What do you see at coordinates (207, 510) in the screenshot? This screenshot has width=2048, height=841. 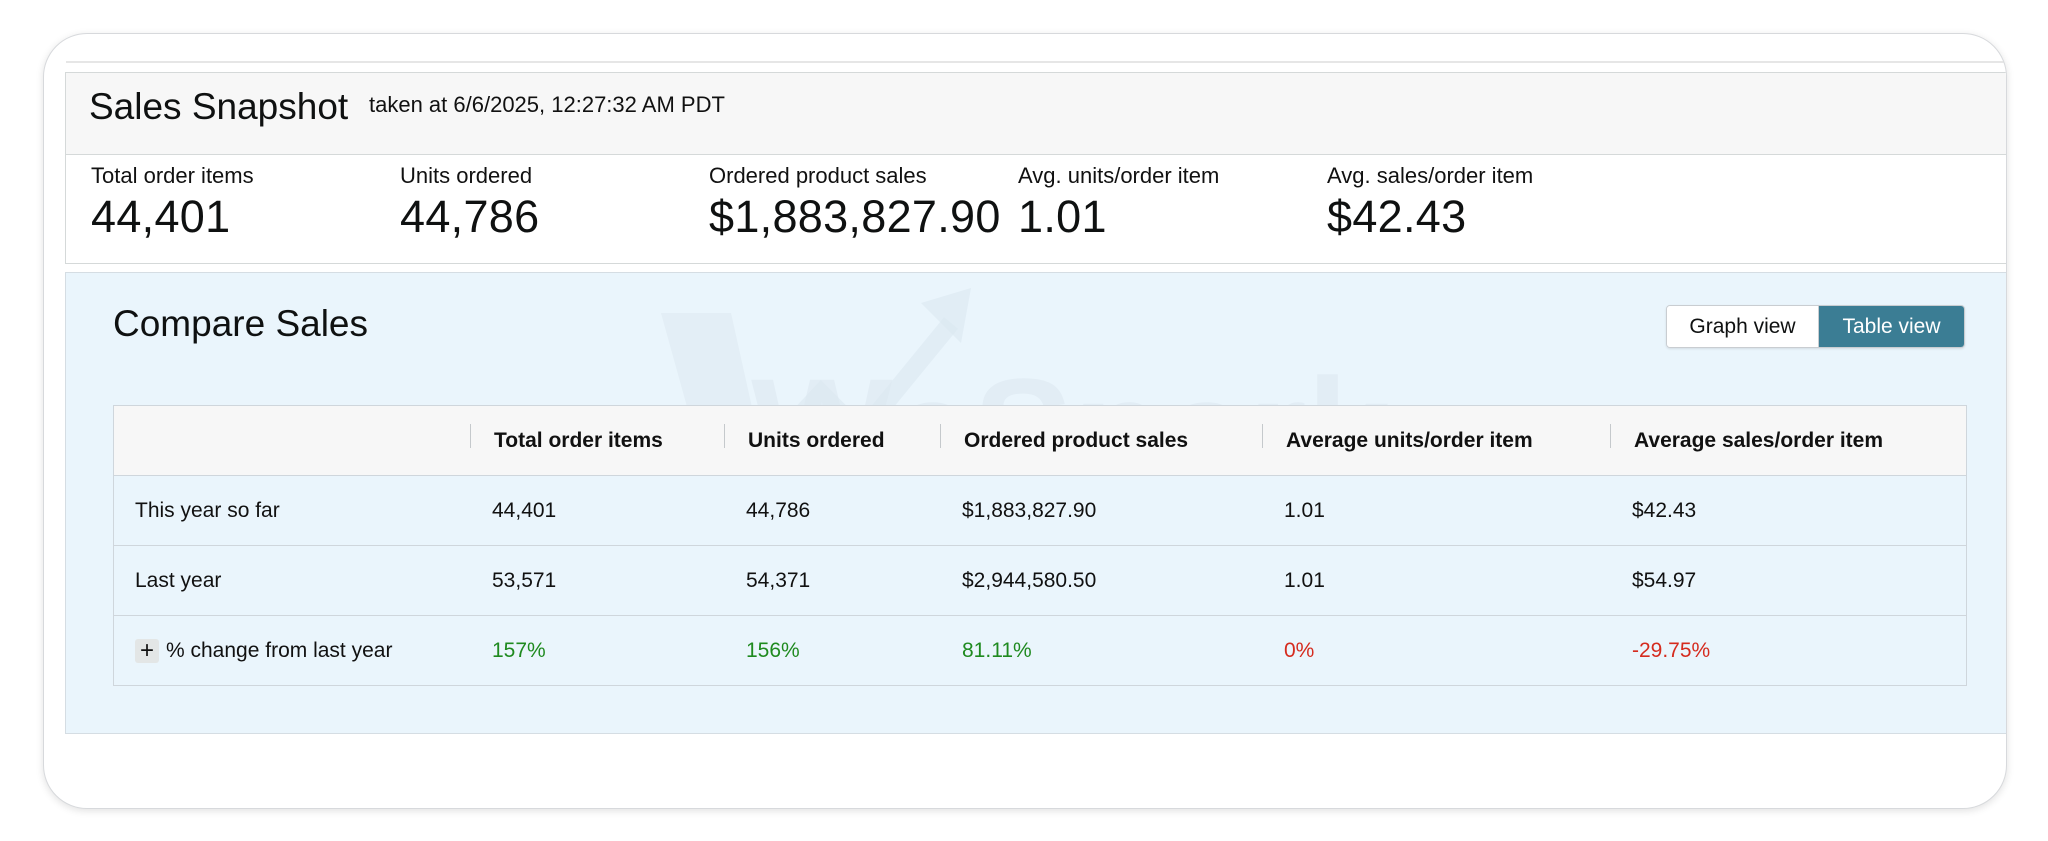 I see `row-label: This year so far` at bounding box center [207, 510].